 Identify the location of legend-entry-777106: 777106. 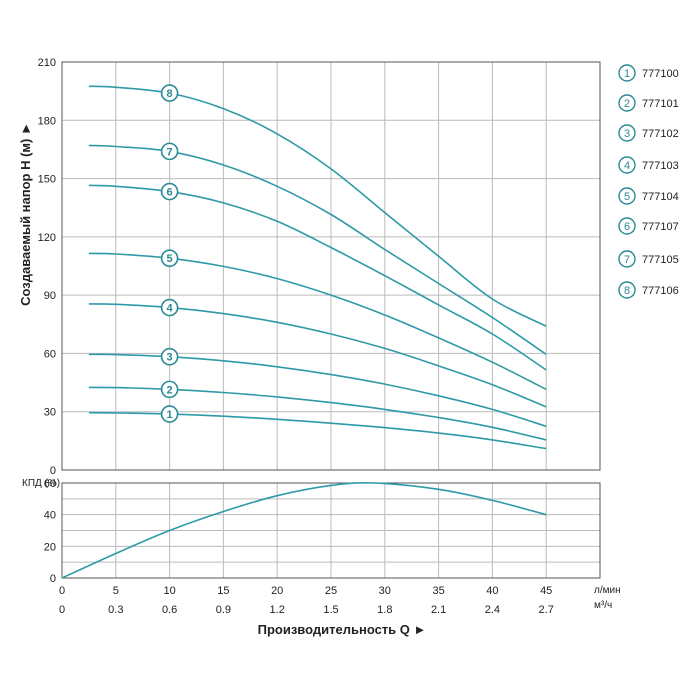
(660, 291).